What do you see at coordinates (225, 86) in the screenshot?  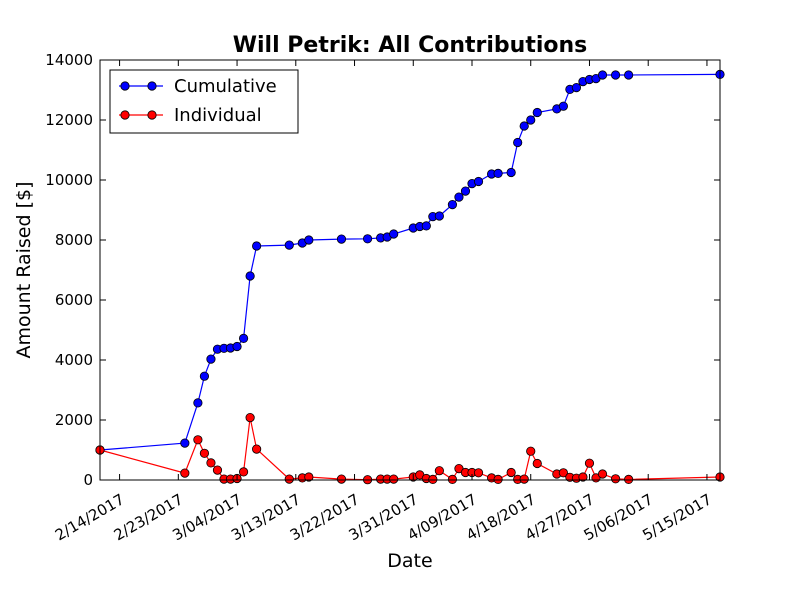 I see `legend-label: Cumulative` at bounding box center [225, 86].